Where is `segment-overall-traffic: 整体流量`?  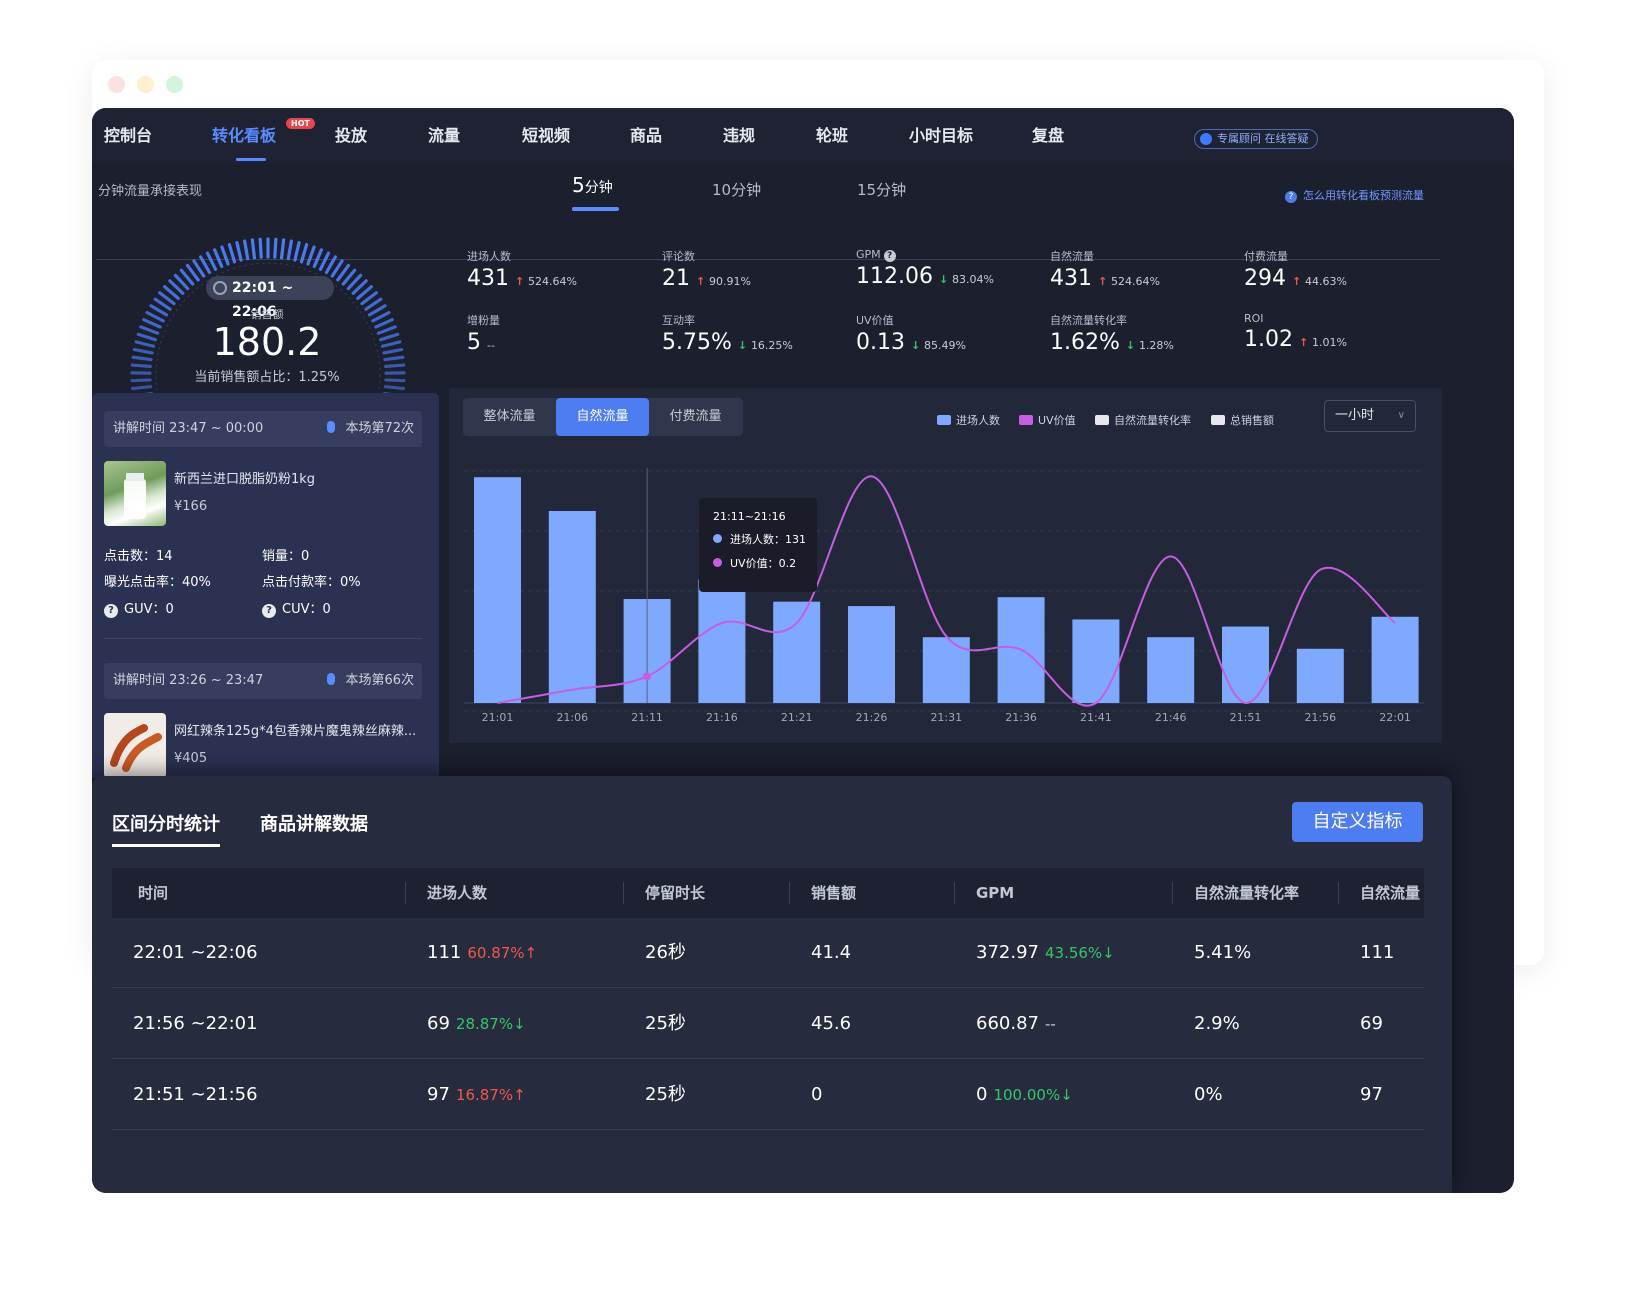
segment-overall-traffic: 整体流量 is located at coordinates (509, 416).